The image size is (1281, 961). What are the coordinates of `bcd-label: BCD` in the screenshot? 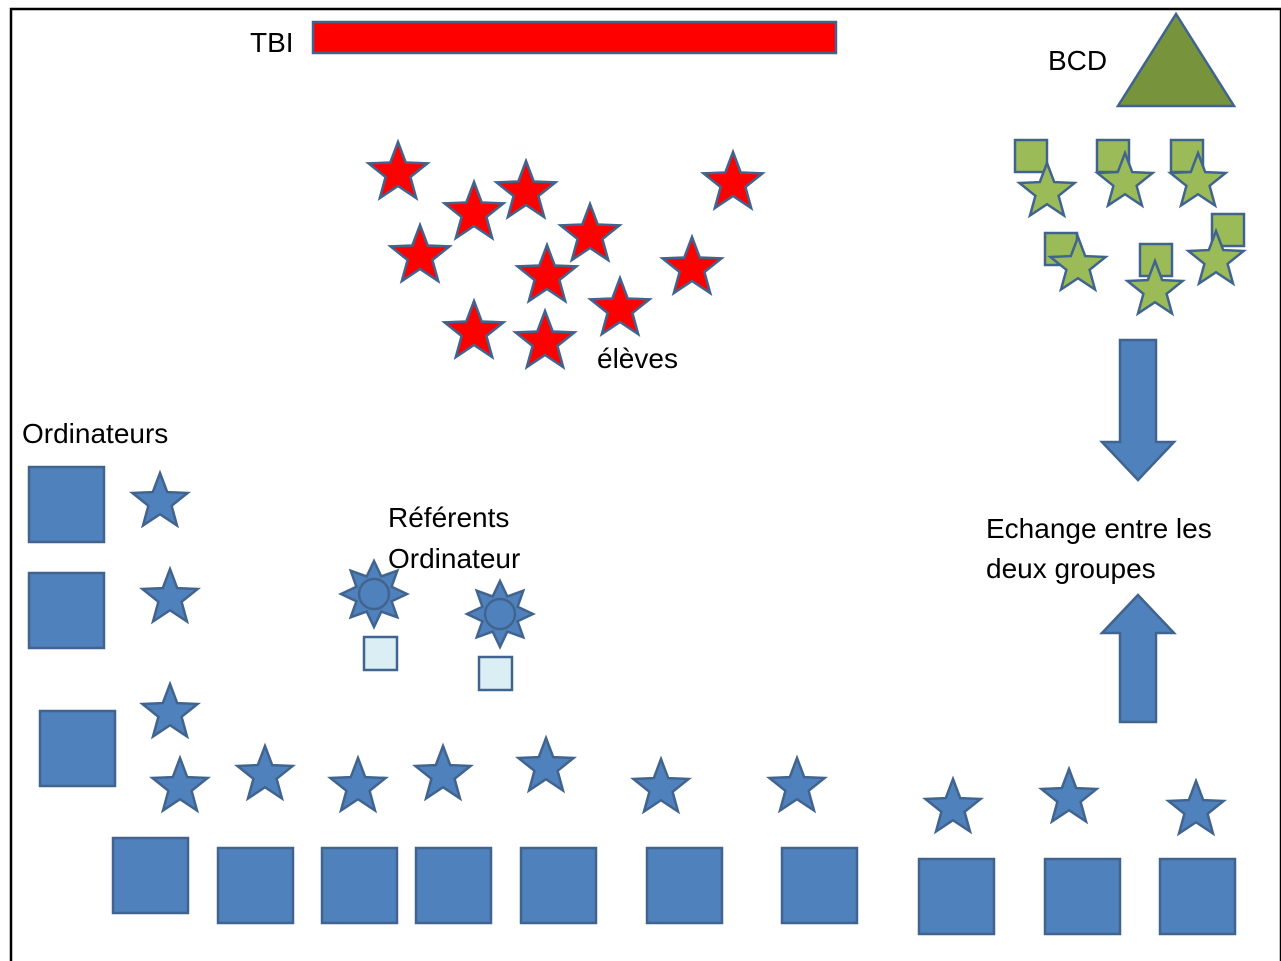 It's located at (1077, 60).